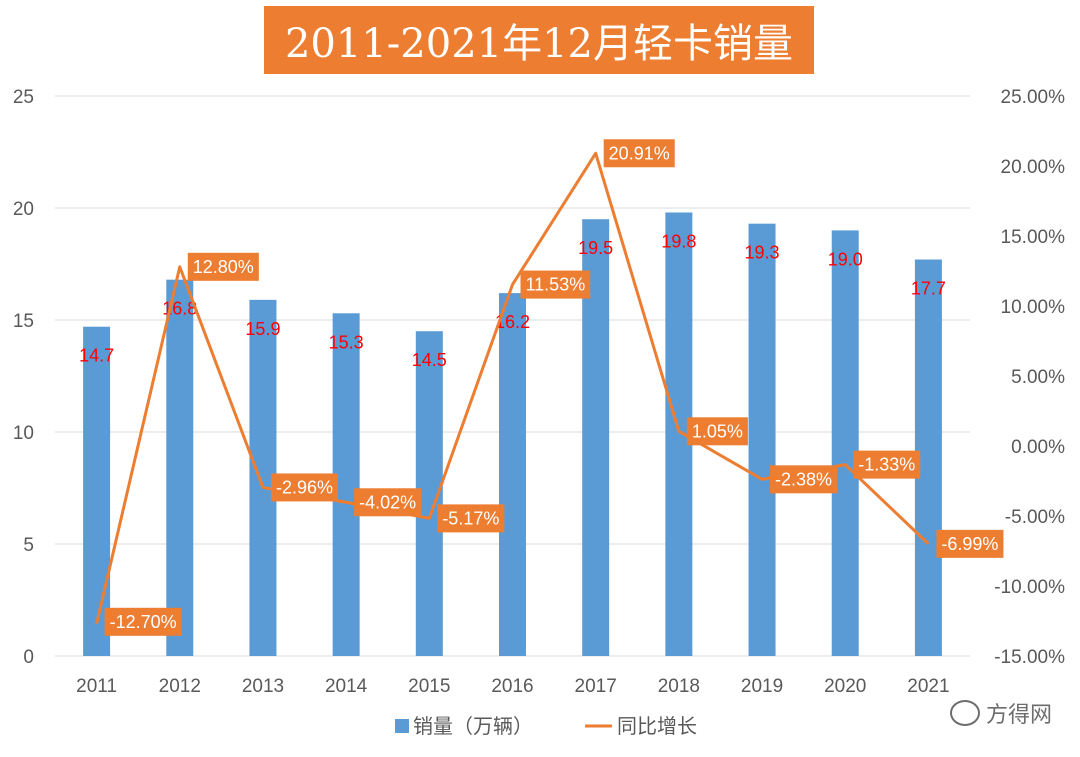  I want to click on growth-label: -4.02%, so click(388, 502).